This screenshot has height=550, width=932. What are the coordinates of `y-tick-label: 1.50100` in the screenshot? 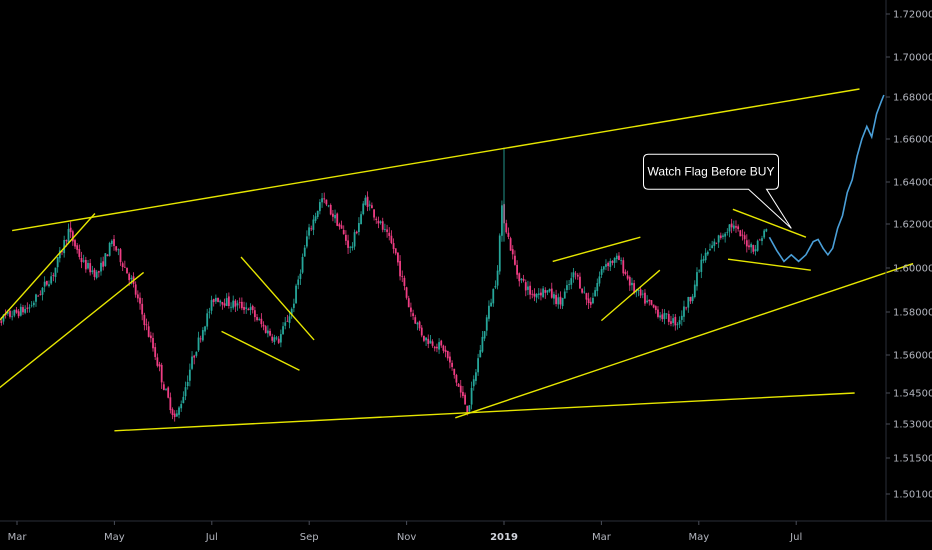 It's located at (912, 495).